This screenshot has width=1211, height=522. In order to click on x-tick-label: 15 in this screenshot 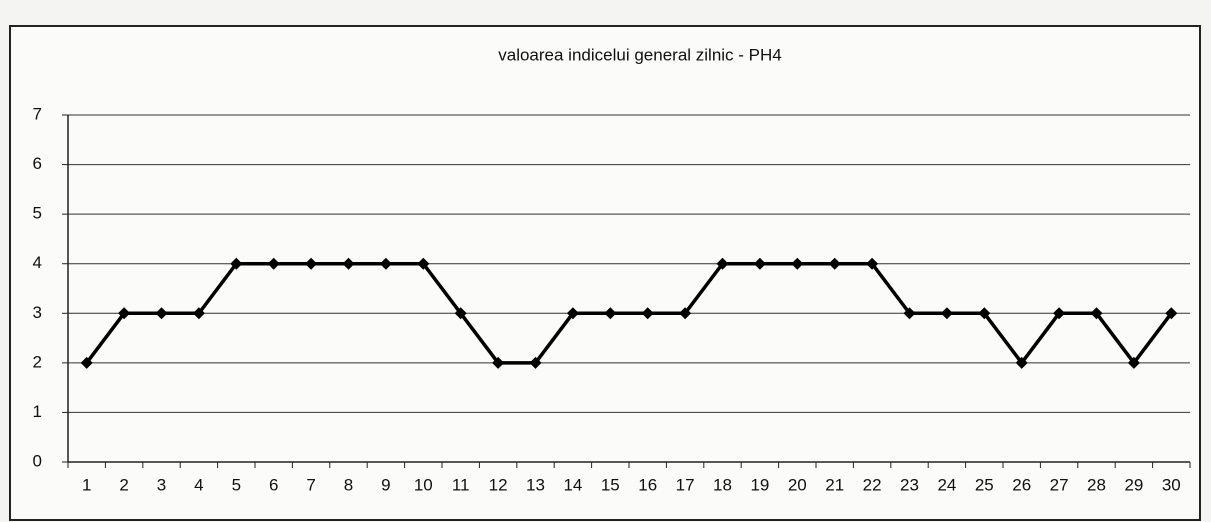, I will do `click(610, 484)`.